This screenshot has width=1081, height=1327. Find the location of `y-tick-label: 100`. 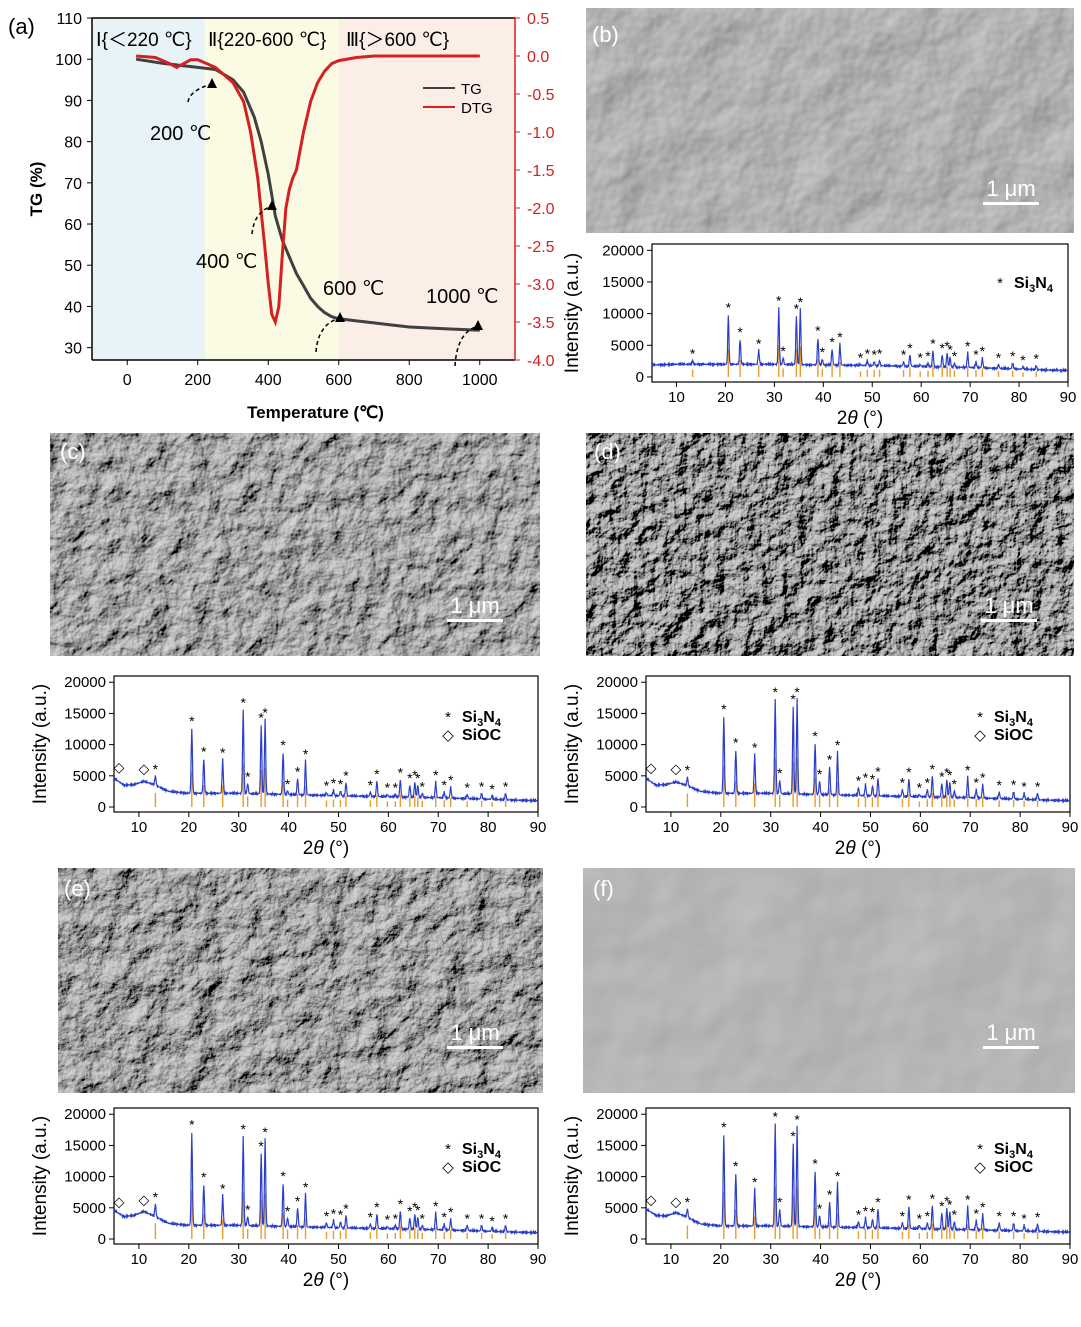

y-tick-label: 100 is located at coordinates (68, 60).